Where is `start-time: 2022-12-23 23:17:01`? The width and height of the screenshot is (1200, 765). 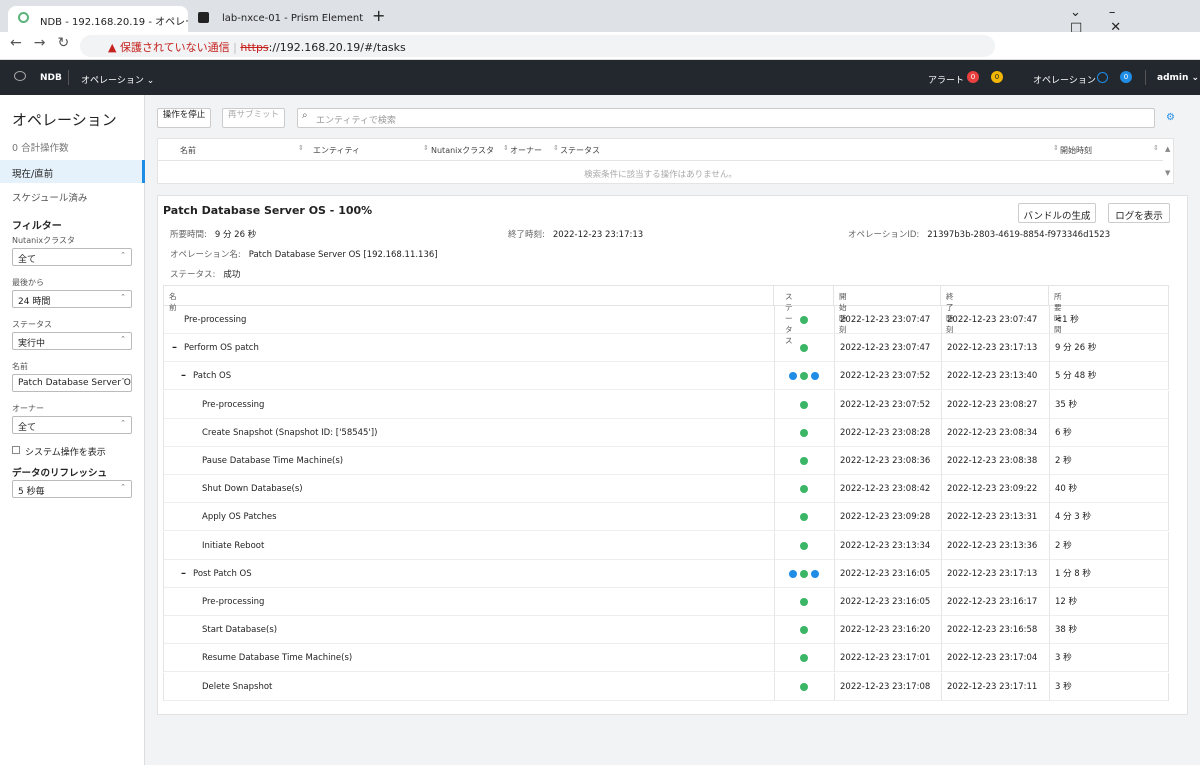
start-time: 2022-12-23 23:17:01 is located at coordinates (885, 658).